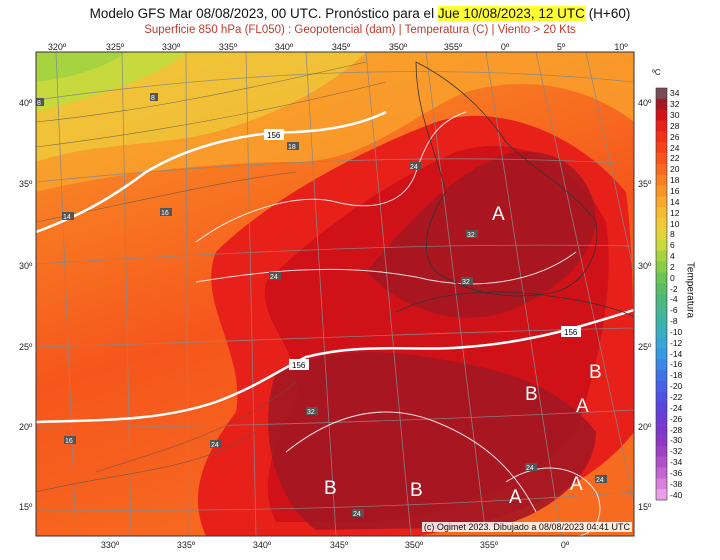 The width and height of the screenshot is (720, 560). Describe the element at coordinates (341, 47) in the screenshot. I see `lon-label-top: 345º` at that location.